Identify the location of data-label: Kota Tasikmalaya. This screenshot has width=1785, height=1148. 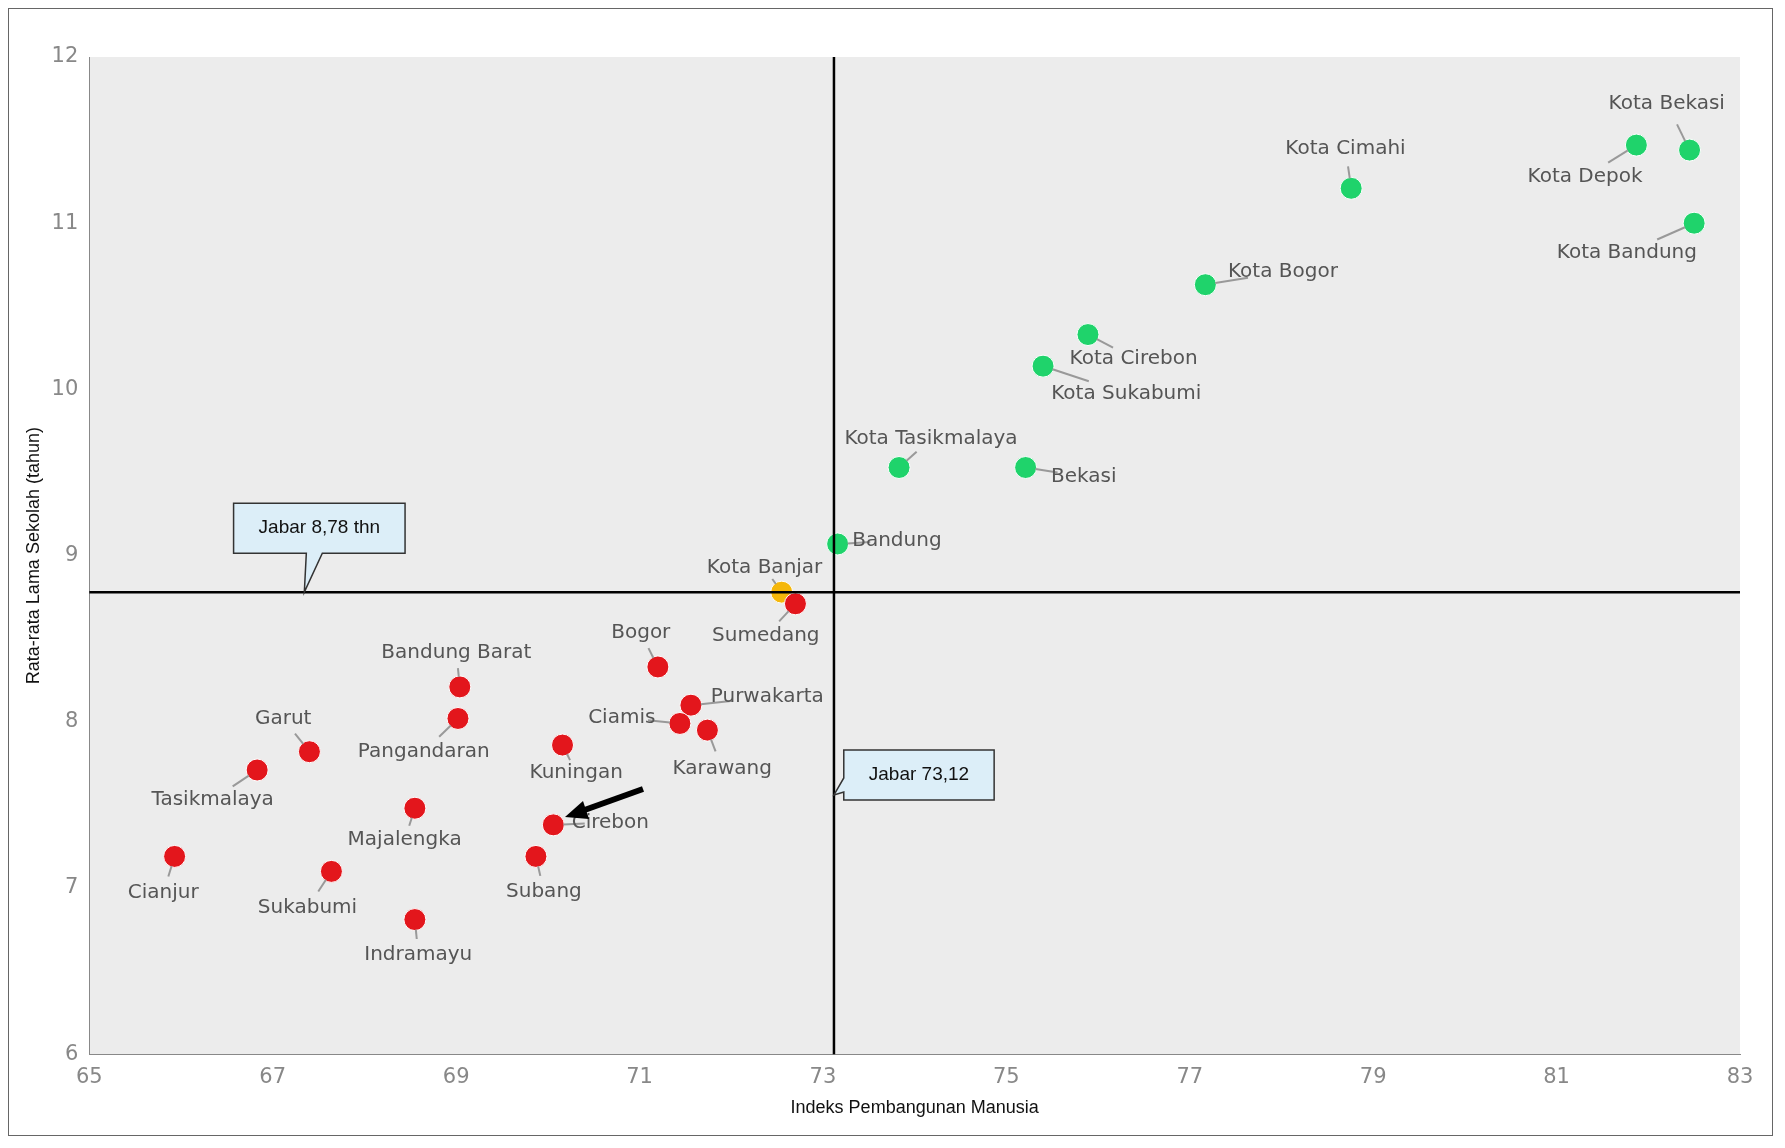
(931, 437).